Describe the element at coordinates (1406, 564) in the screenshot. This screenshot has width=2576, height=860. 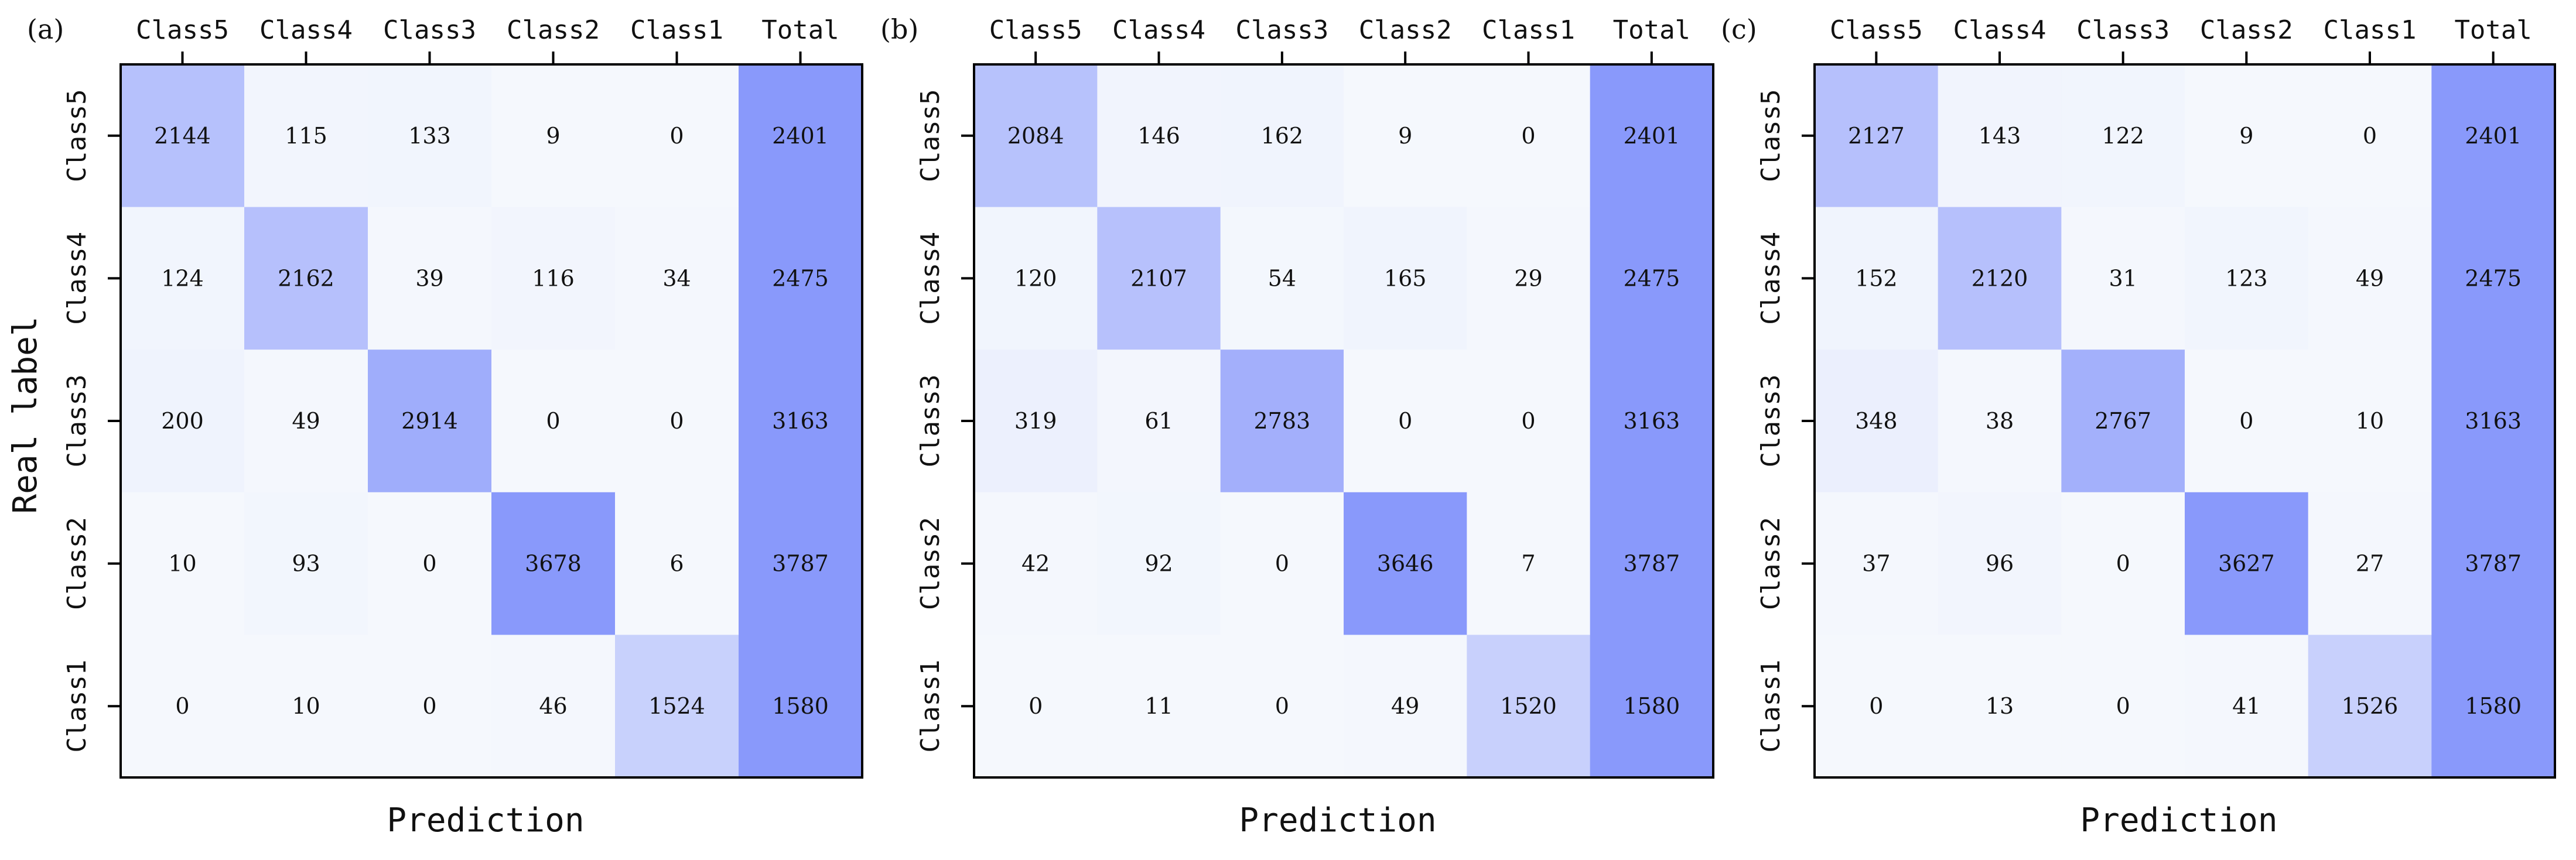
I see `cell-value-label: 3646` at that location.